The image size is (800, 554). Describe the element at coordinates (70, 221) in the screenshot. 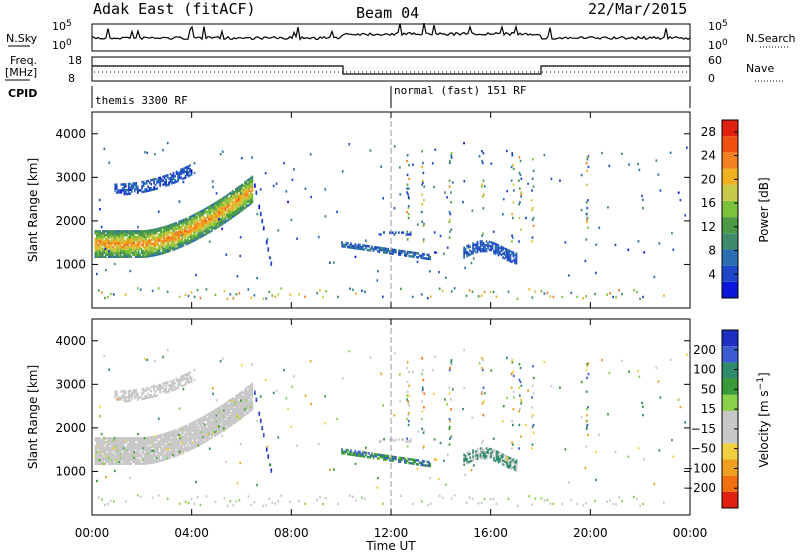

I see `ytick-label: 2000` at that location.